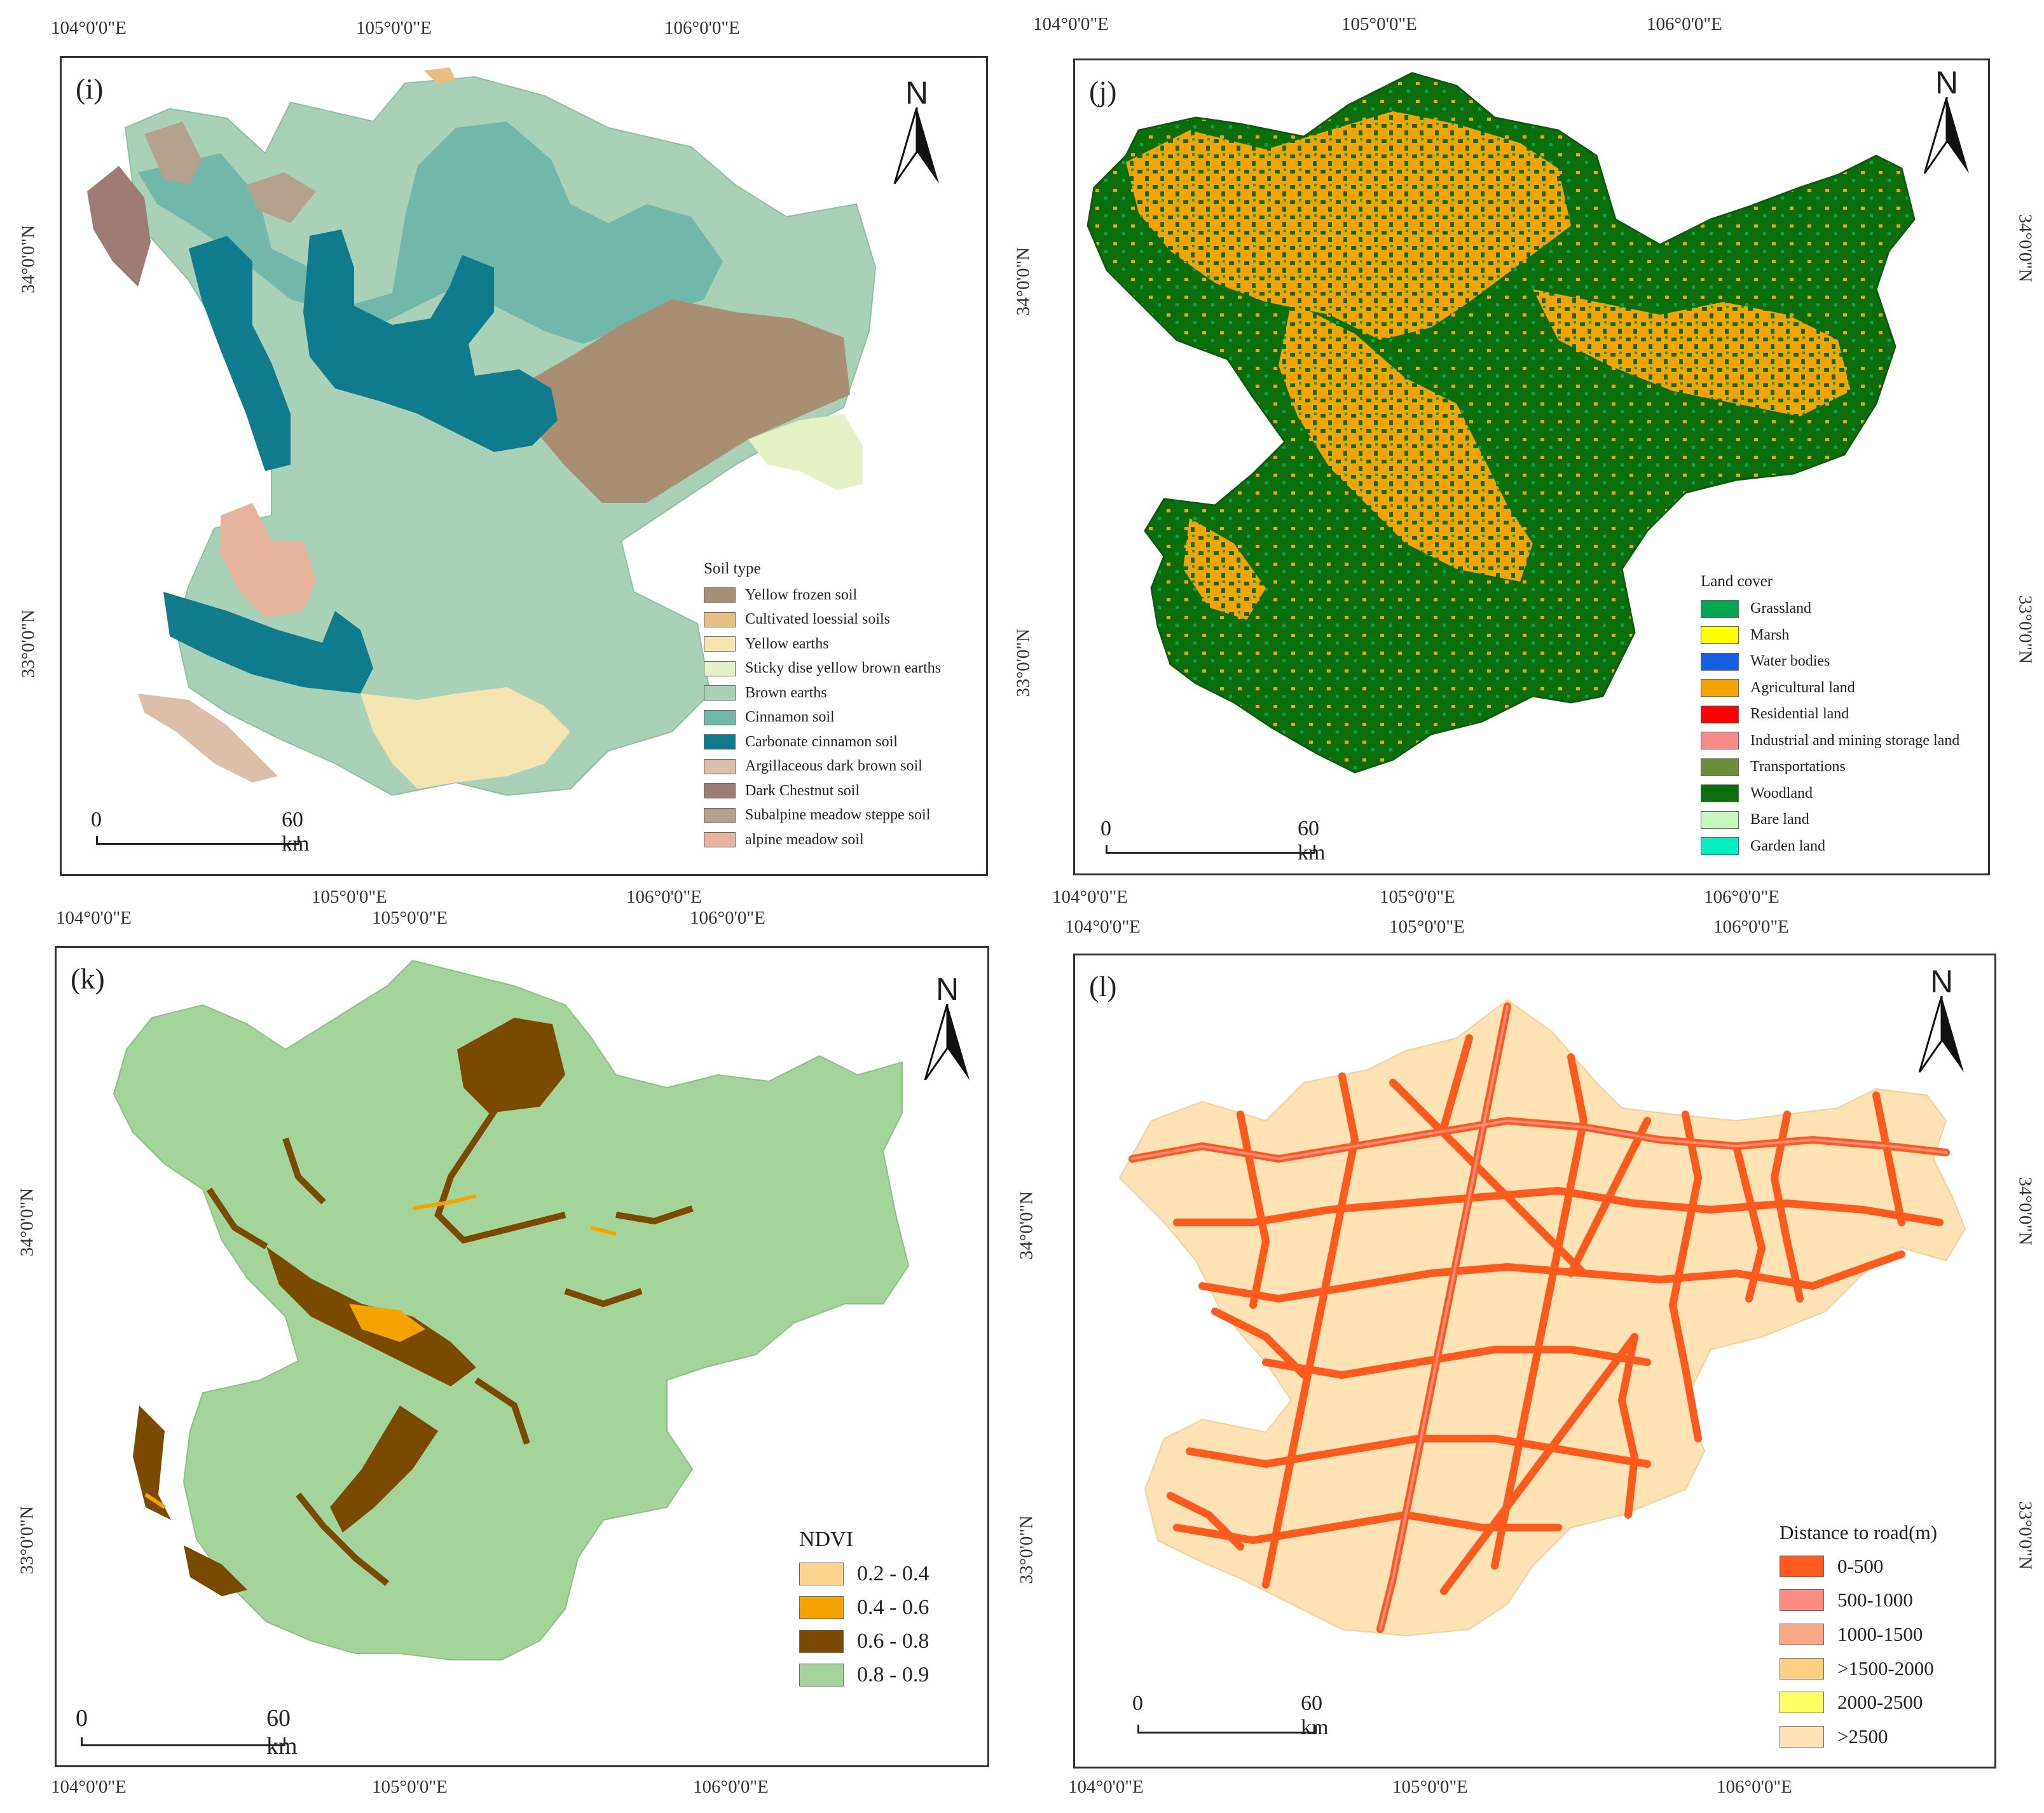 The image size is (2044, 1813). Describe the element at coordinates (864, 1574) in the screenshot. I see `legend-item: 0.2 - 0.4` at that location.